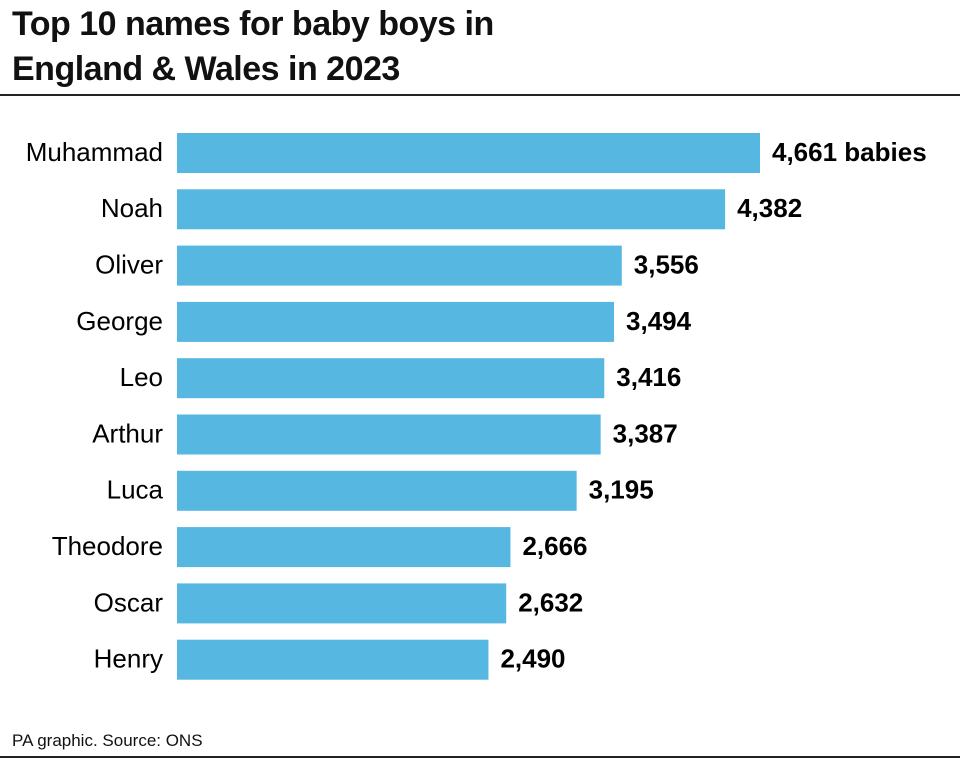 The height and width of the screenshot is (760, 960). Describe the element at coordinates (659, 321) in the screenshot. I see `value-label: 3,494` at that location.